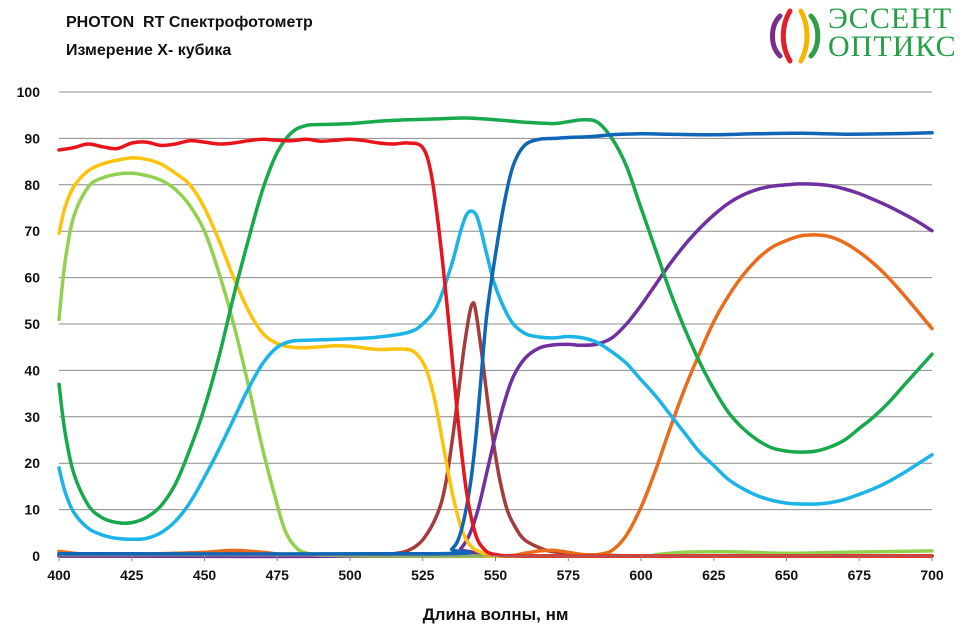 This screenshot has height=639, width=978. Describe the element at coordinates (32, 324) in the screenshot. I see `y-tick-label-50: 50` at that location.